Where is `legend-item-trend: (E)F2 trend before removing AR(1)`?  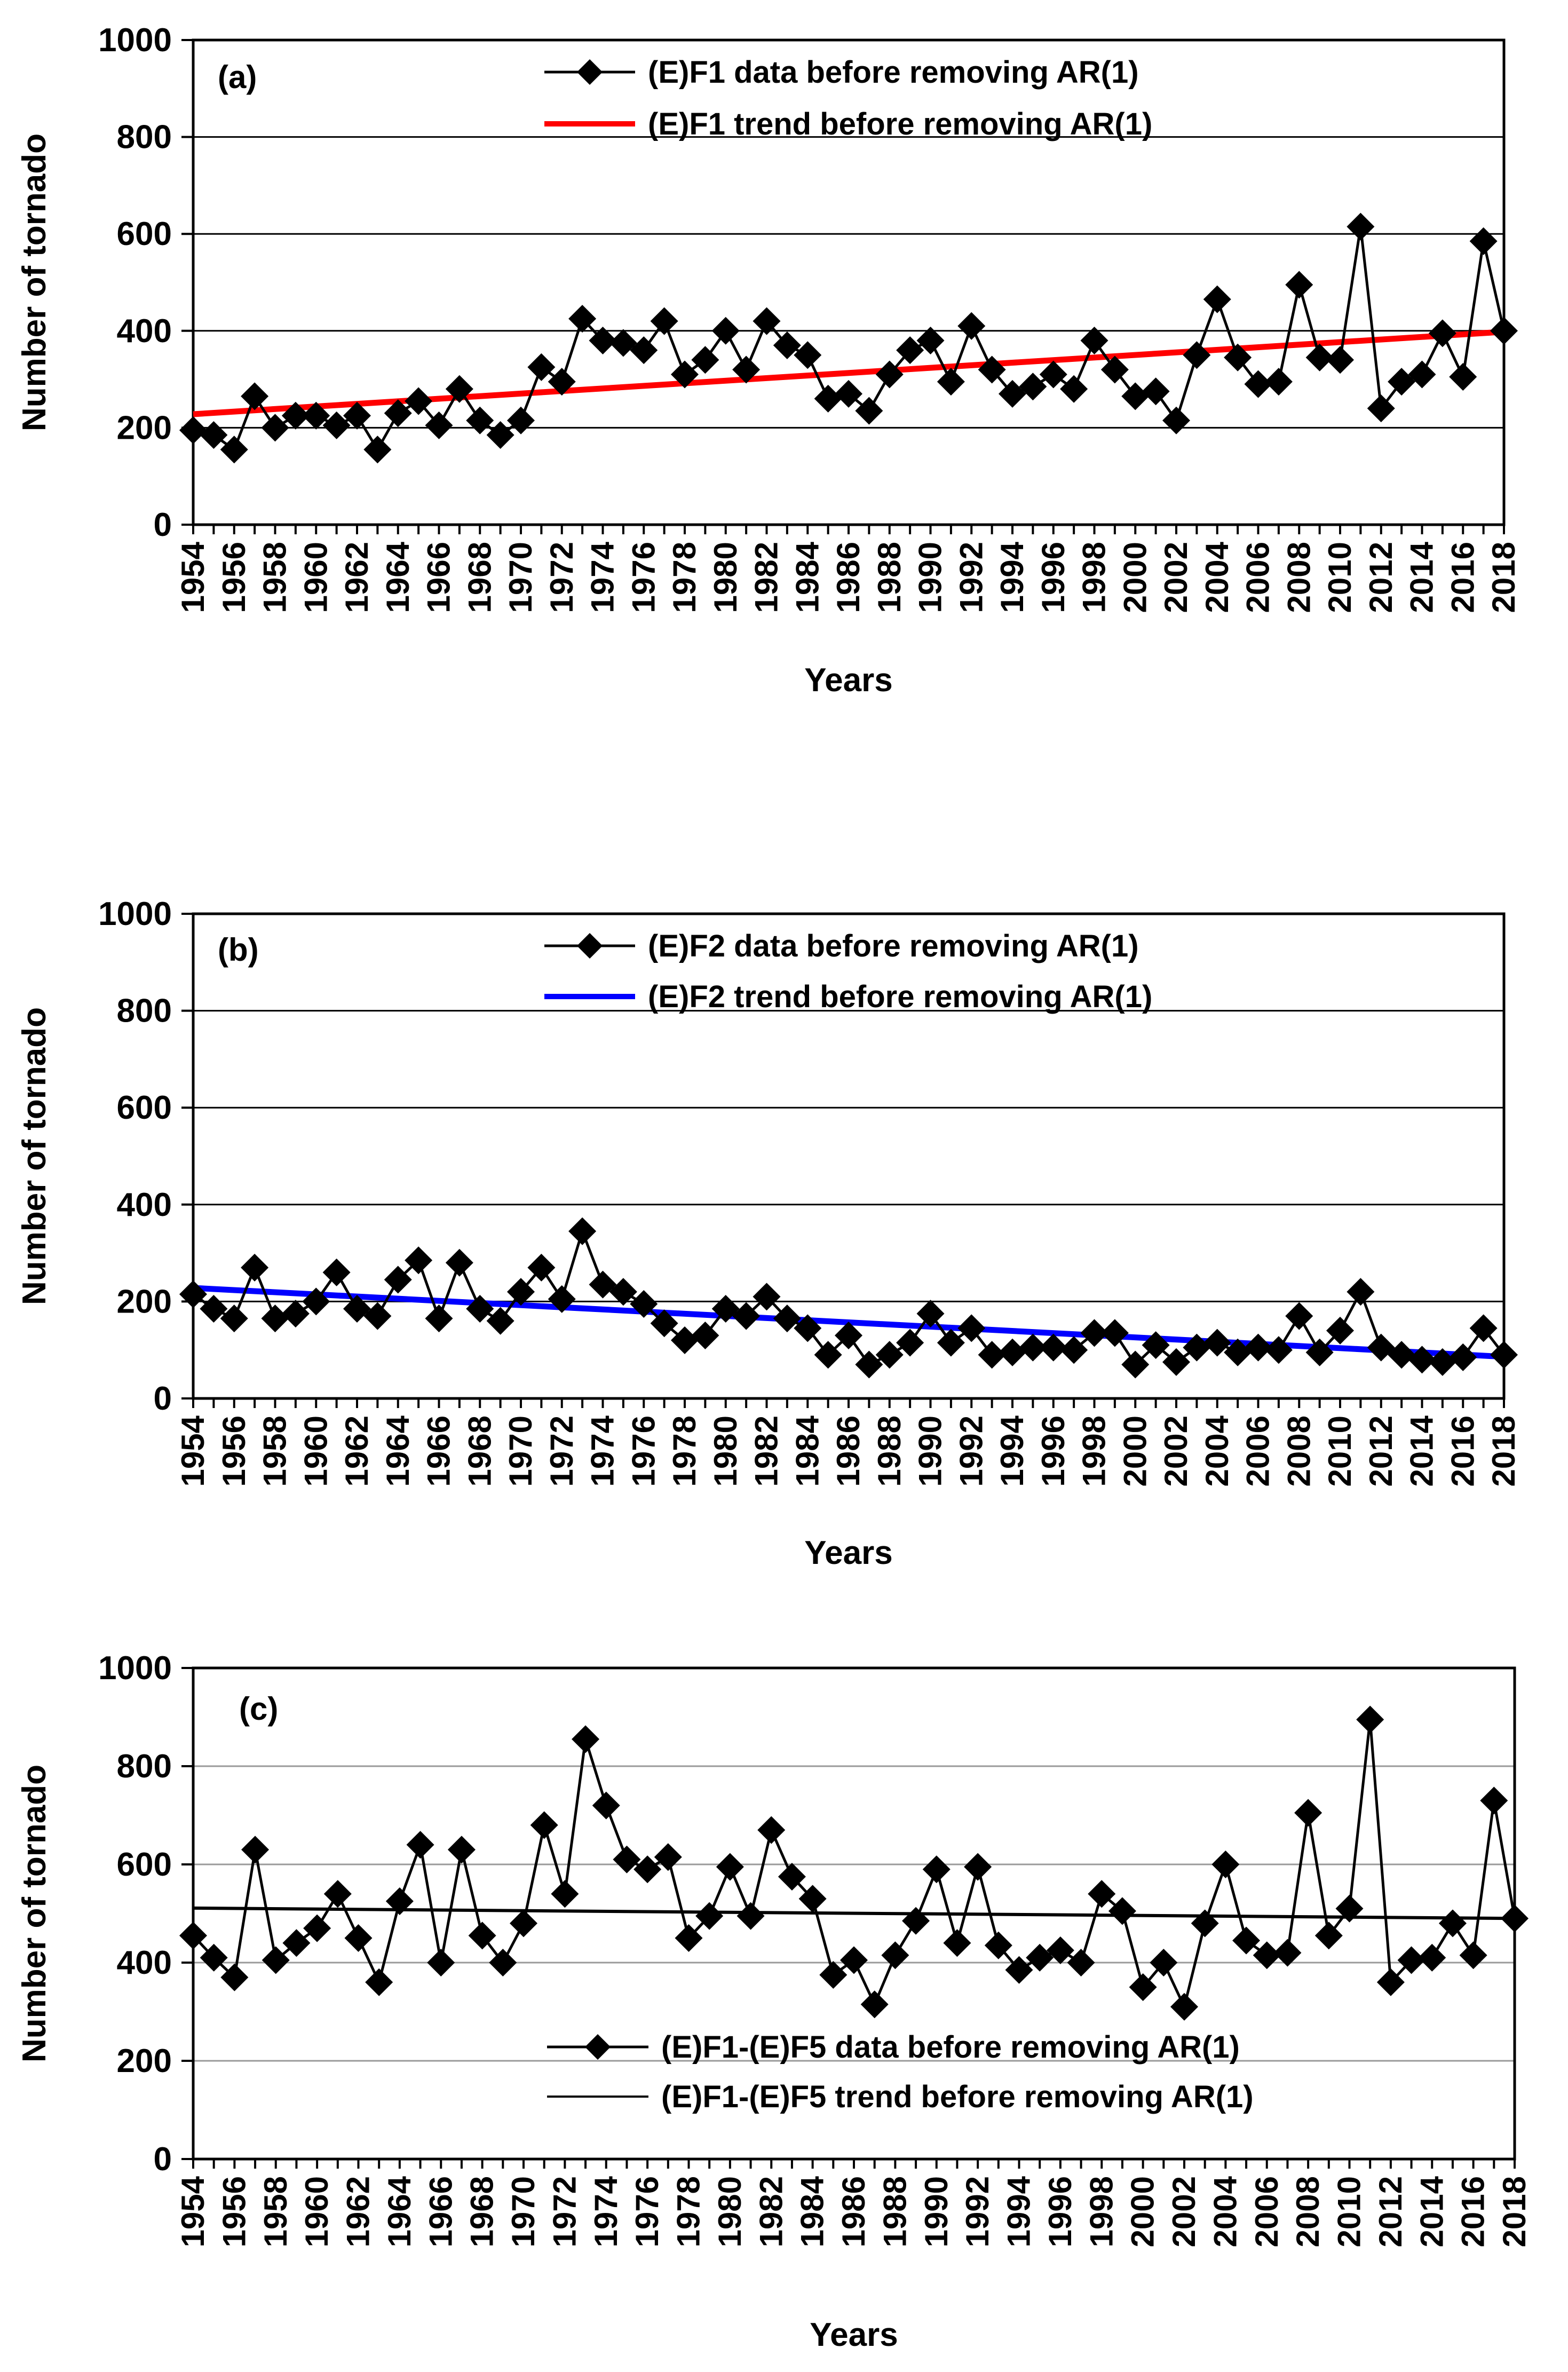
legend-item-trend: (E)F2 trend before removing AR(1) is located at coordinates (848, 996).